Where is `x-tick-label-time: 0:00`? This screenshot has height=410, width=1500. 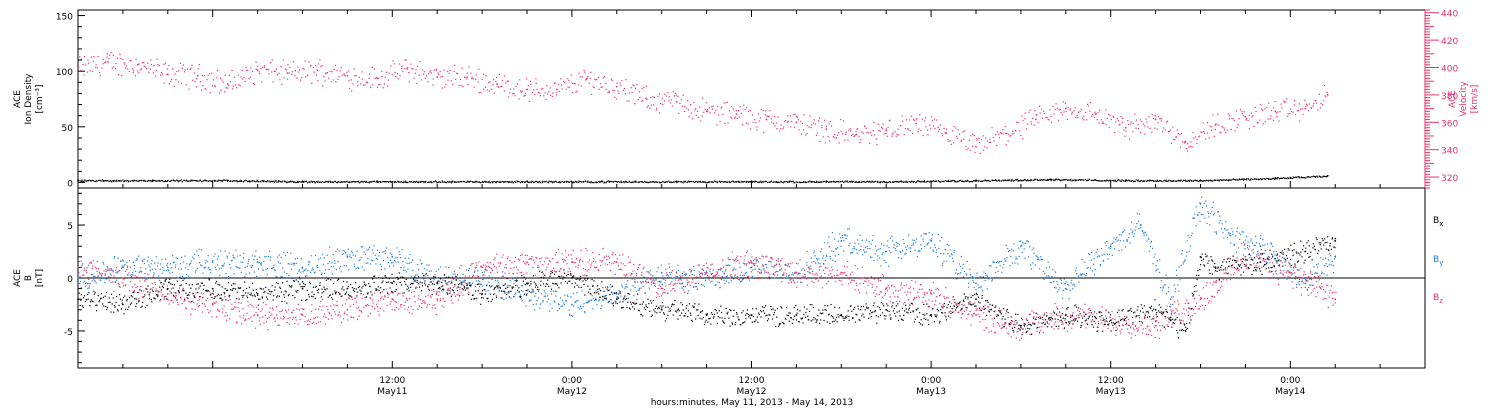 x-tick-label-time: 0:00 is located at coordinates (931, 381).